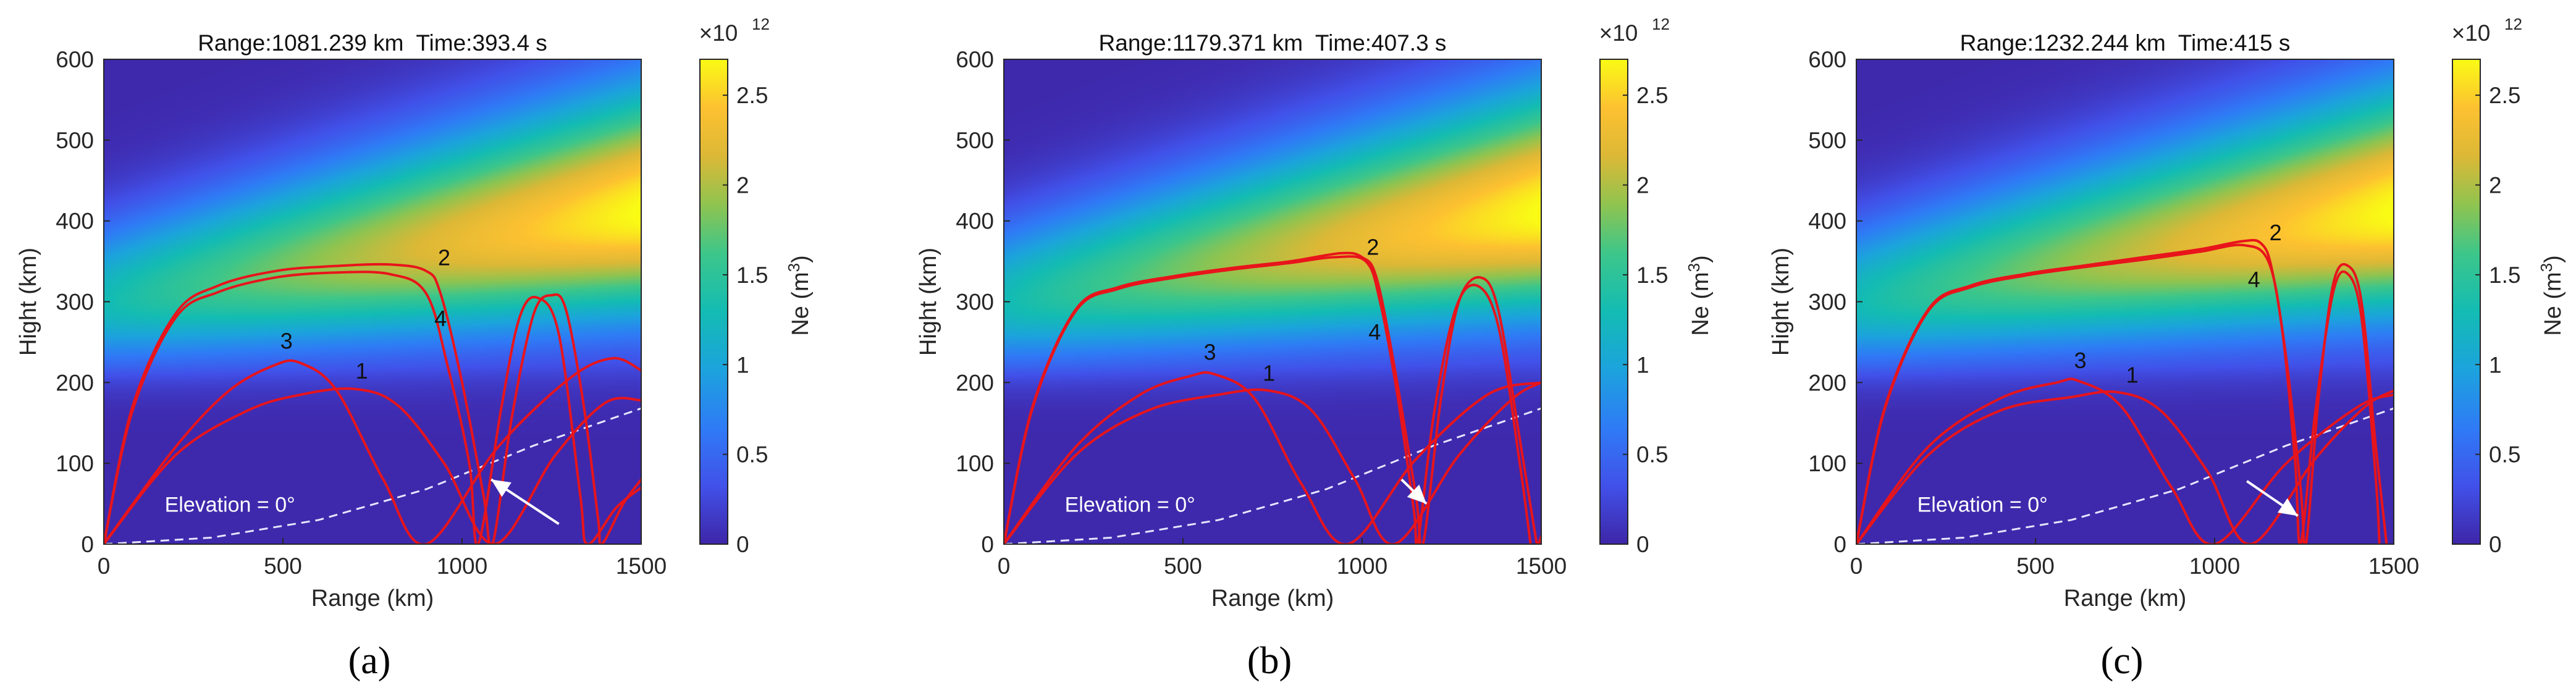  What do you see at coordinates (1642, 364) in the screenshot?
I see `colorbar-tick-label: 1` at bounding box center [1642, 364].